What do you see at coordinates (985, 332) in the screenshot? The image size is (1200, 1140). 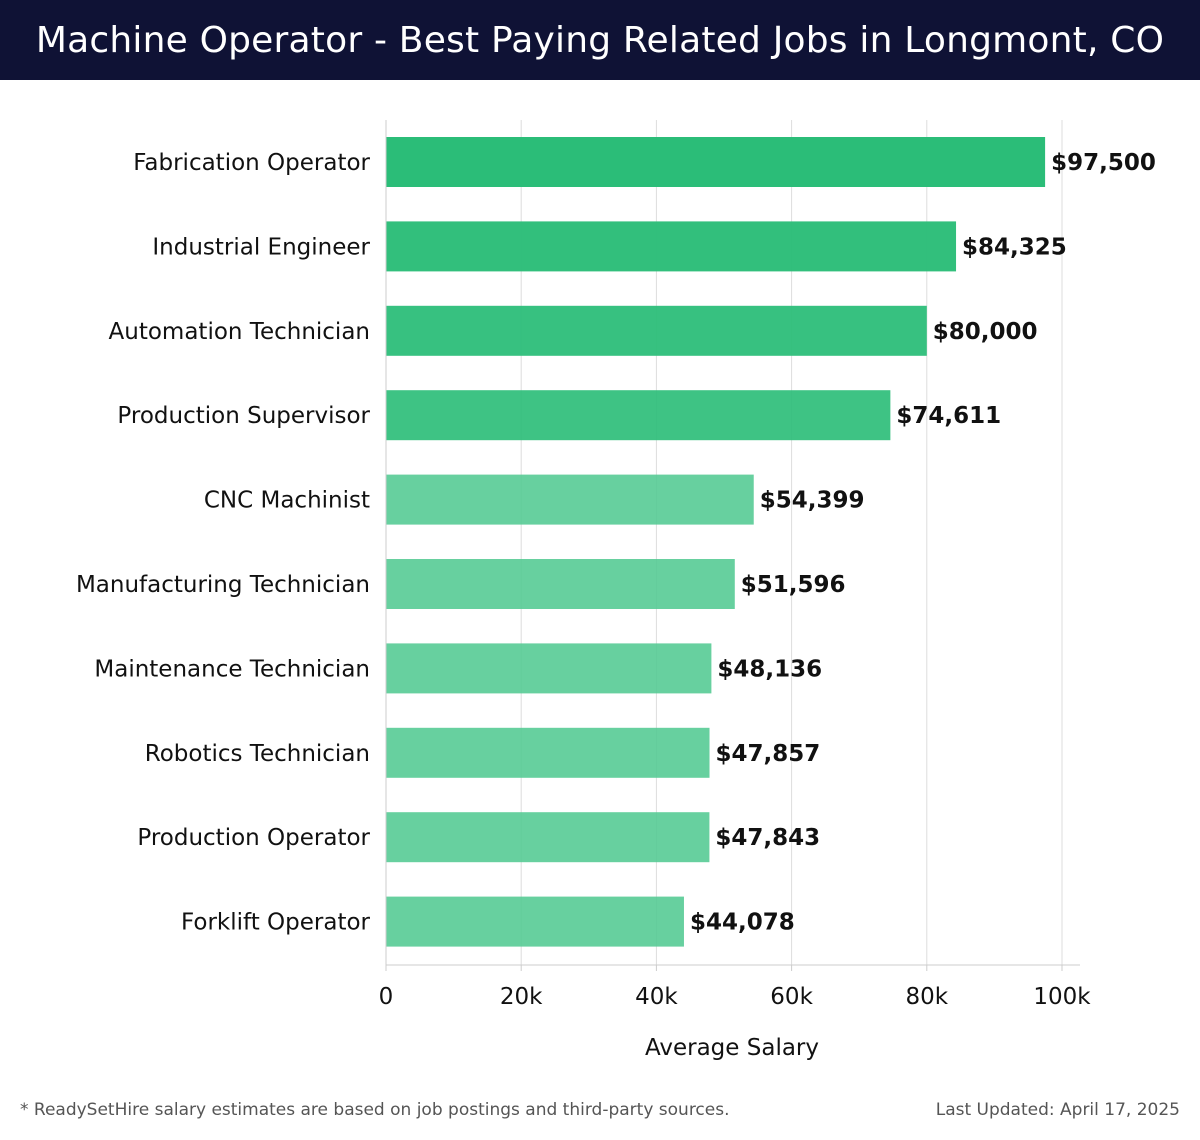 I see `value-label: $80,000` at bounding box center [985, 332].